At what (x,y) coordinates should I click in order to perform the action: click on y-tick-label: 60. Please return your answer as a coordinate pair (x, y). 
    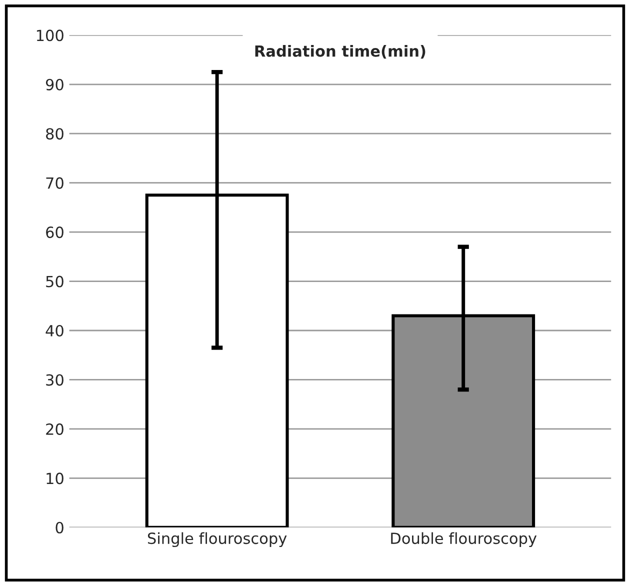
    Looking at the image, I should click on (55, 232).